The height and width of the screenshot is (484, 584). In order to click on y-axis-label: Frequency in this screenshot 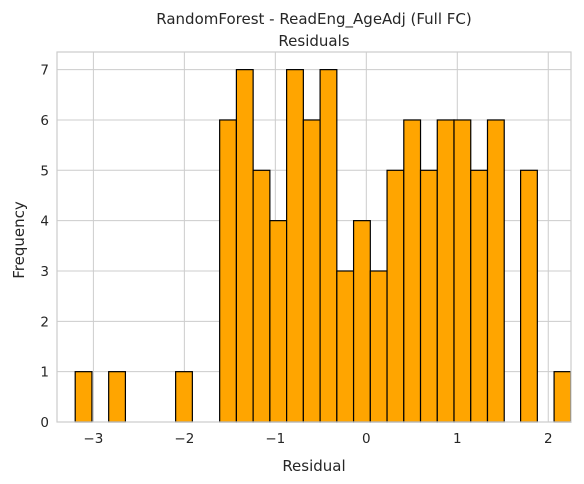, I will do `click(19, 240)`.